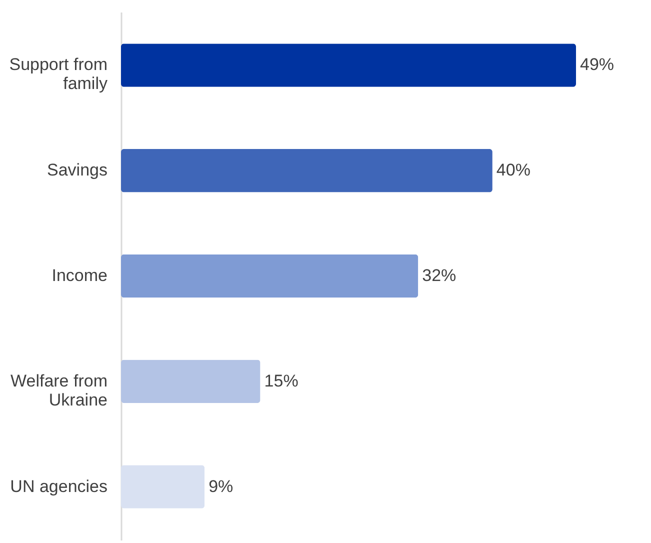  Describe the element at coordinates (80, 275) in the screenshot. I see `y-tick-label: Income` at that location.